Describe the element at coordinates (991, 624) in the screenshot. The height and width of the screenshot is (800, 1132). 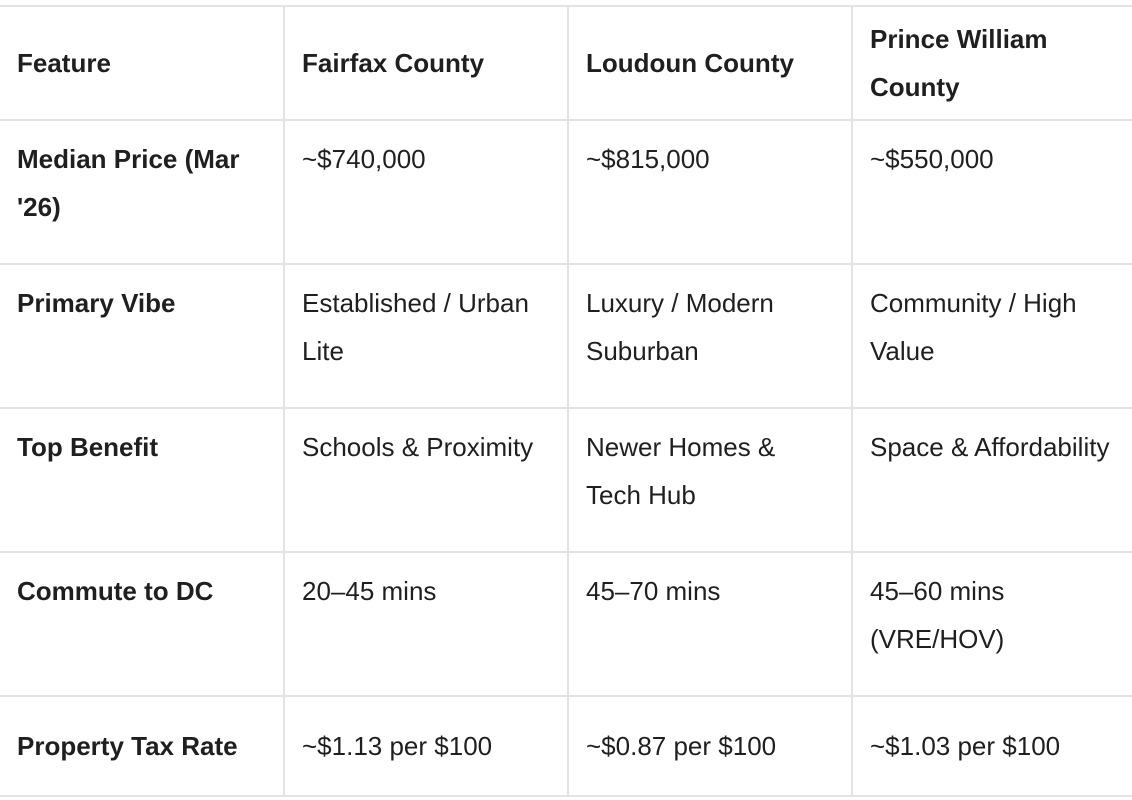
I see `cell-prince-william-commute: 45–60 mins (VRE/HOV)` at that location.